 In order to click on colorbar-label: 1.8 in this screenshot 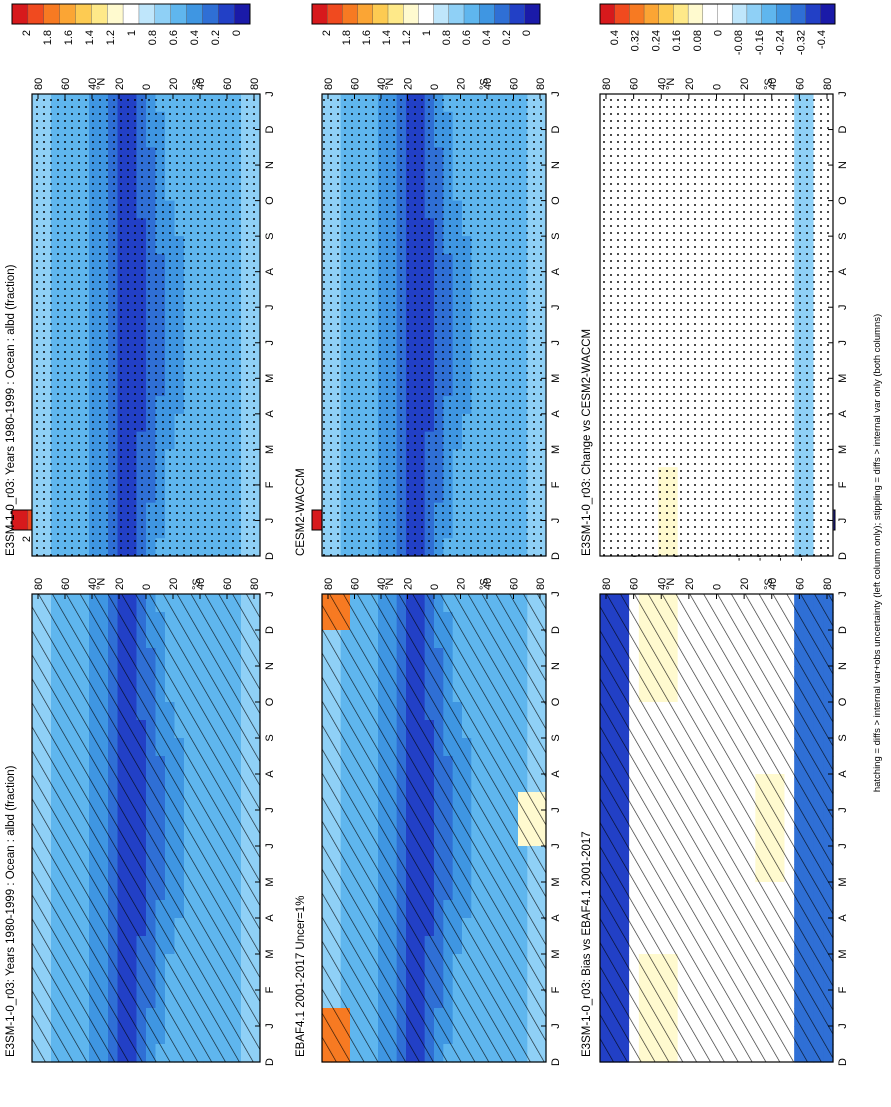, I will do `click(347, 37)`.